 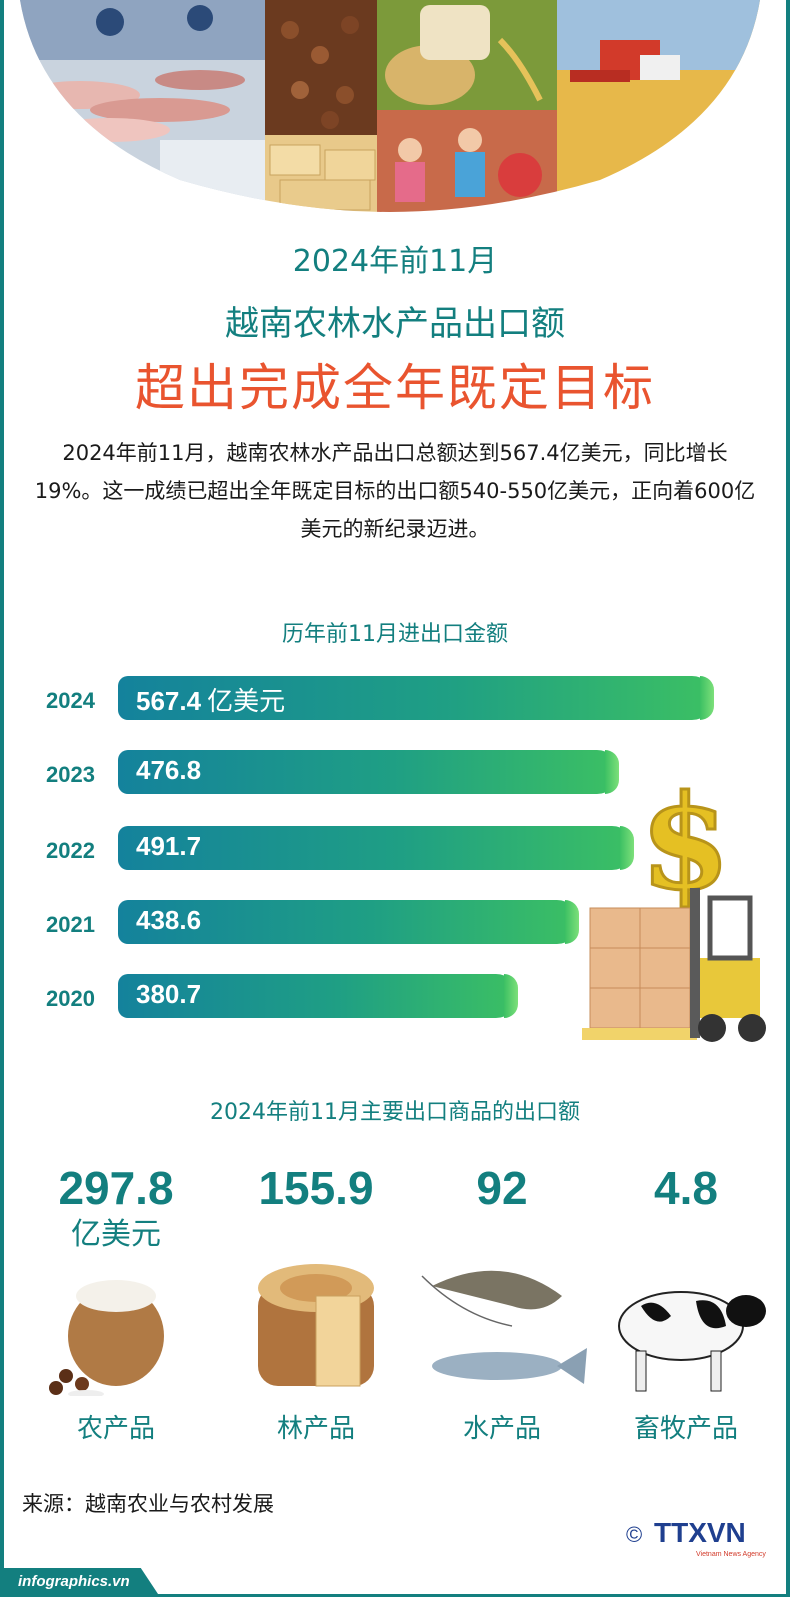 What do you see at coordinates (70, 700) in the screenshot?
I see `bar-year-label: 2024` at bounding box center [70, 700].